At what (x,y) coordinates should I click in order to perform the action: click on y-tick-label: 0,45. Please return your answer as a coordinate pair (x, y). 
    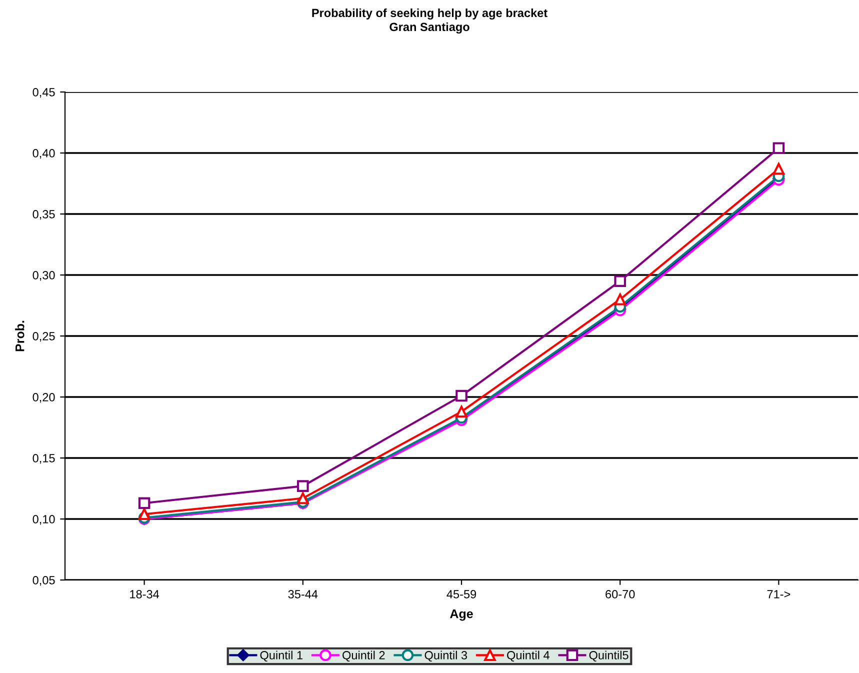
    Looking at the image, I should click on (43, 93).